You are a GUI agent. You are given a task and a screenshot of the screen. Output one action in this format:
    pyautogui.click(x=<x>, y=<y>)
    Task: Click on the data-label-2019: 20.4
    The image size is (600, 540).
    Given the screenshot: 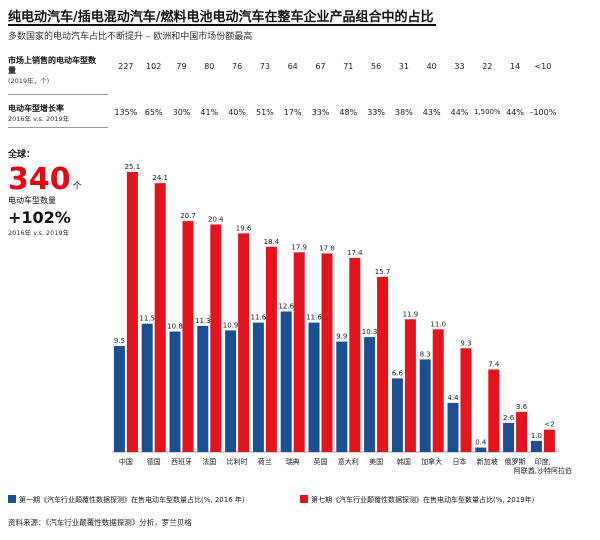 What is the action you would take?
    pyautogui.click(x=216, y=219)
    